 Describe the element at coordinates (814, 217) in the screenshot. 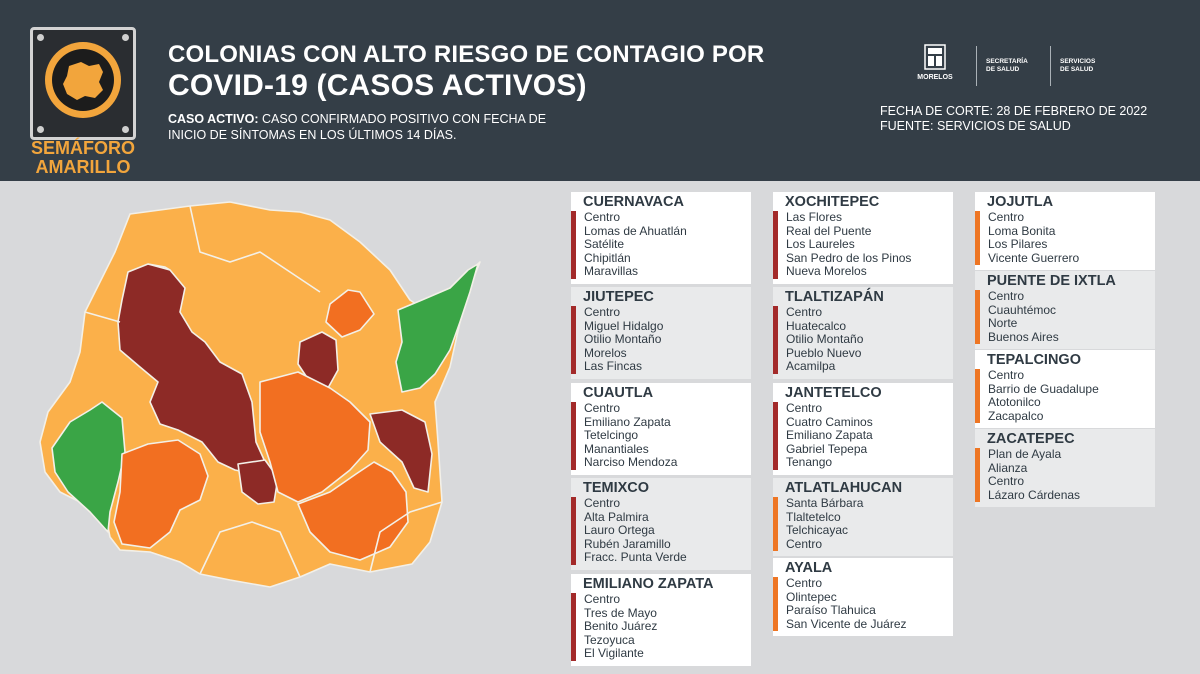

I see `colonia-item: Las Flores` at that location.